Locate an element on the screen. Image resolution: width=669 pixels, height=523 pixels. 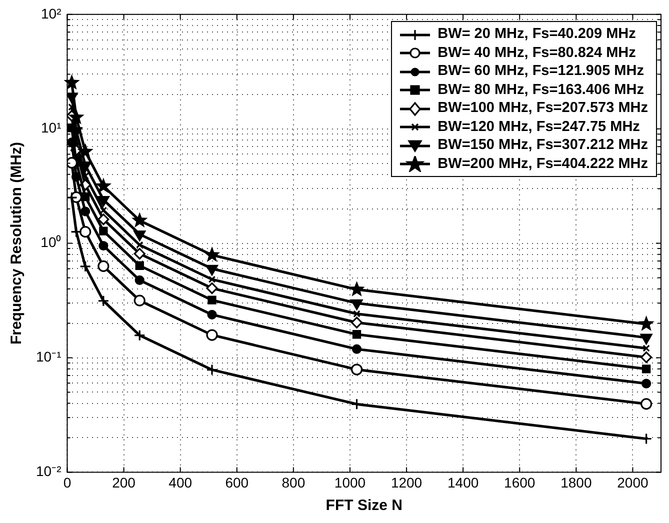
legend-label: BW= 20 MHz, Fs=40.209 MHz is located at coordinates (537, 34).